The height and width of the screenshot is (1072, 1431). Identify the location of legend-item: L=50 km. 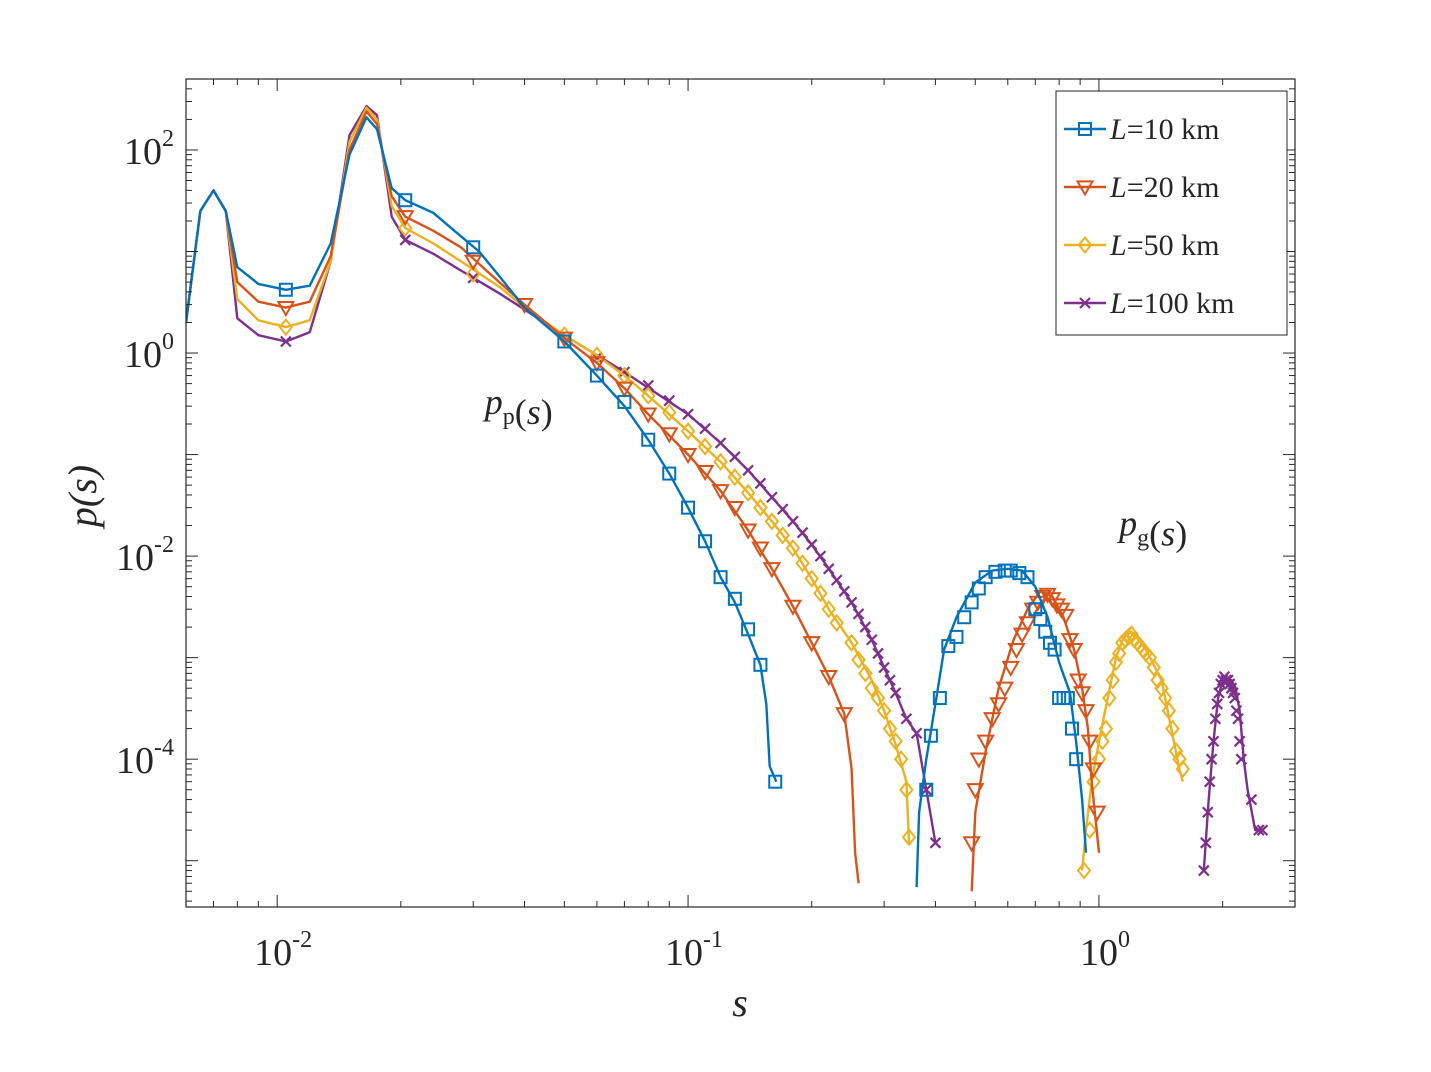
(1141, 245).